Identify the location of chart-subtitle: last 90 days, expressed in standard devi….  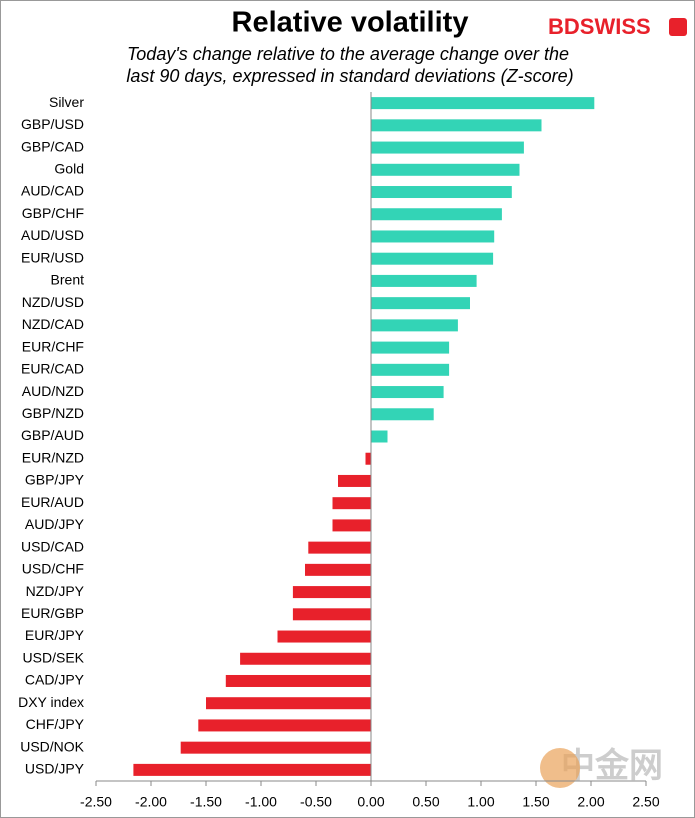
(349, 76).